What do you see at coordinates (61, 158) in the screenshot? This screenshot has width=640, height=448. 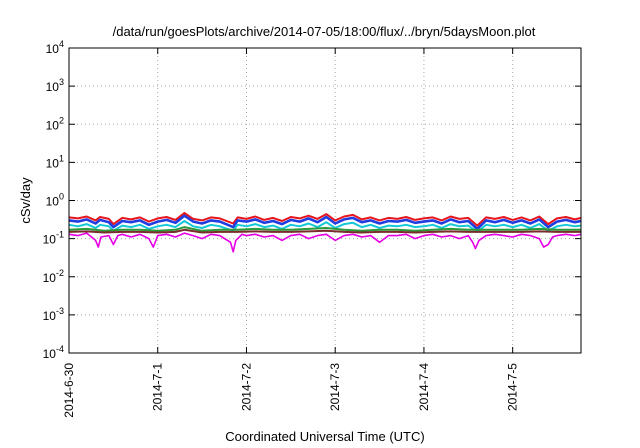 I see `y-tick-exponent: 1` at bounding box center [61, 158].